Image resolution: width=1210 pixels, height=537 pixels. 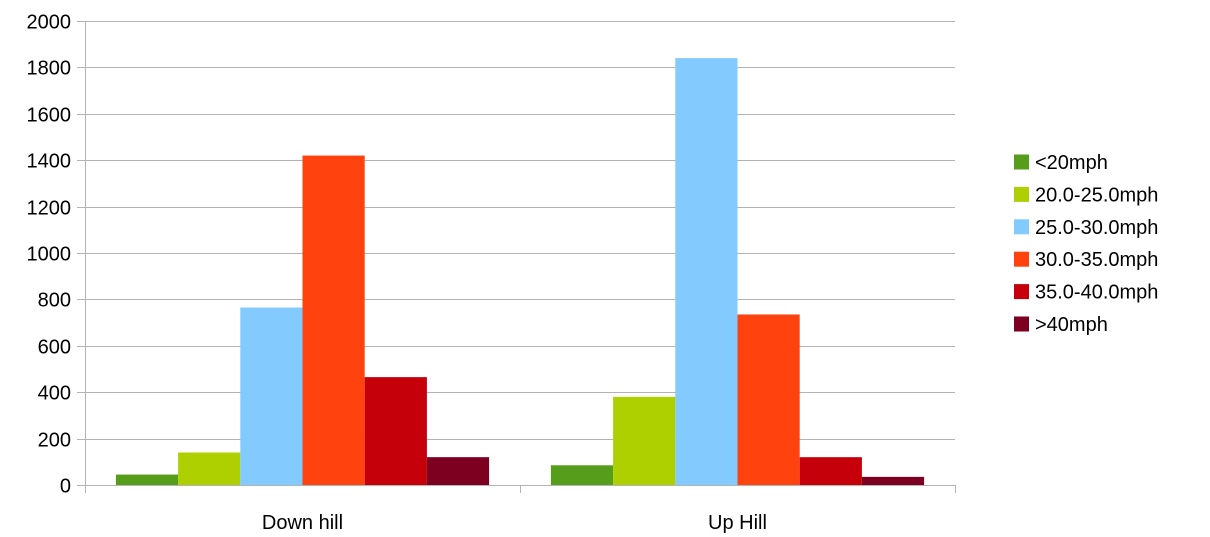 I want to click on y-tick-label: 0, so click(x=65, y=487).